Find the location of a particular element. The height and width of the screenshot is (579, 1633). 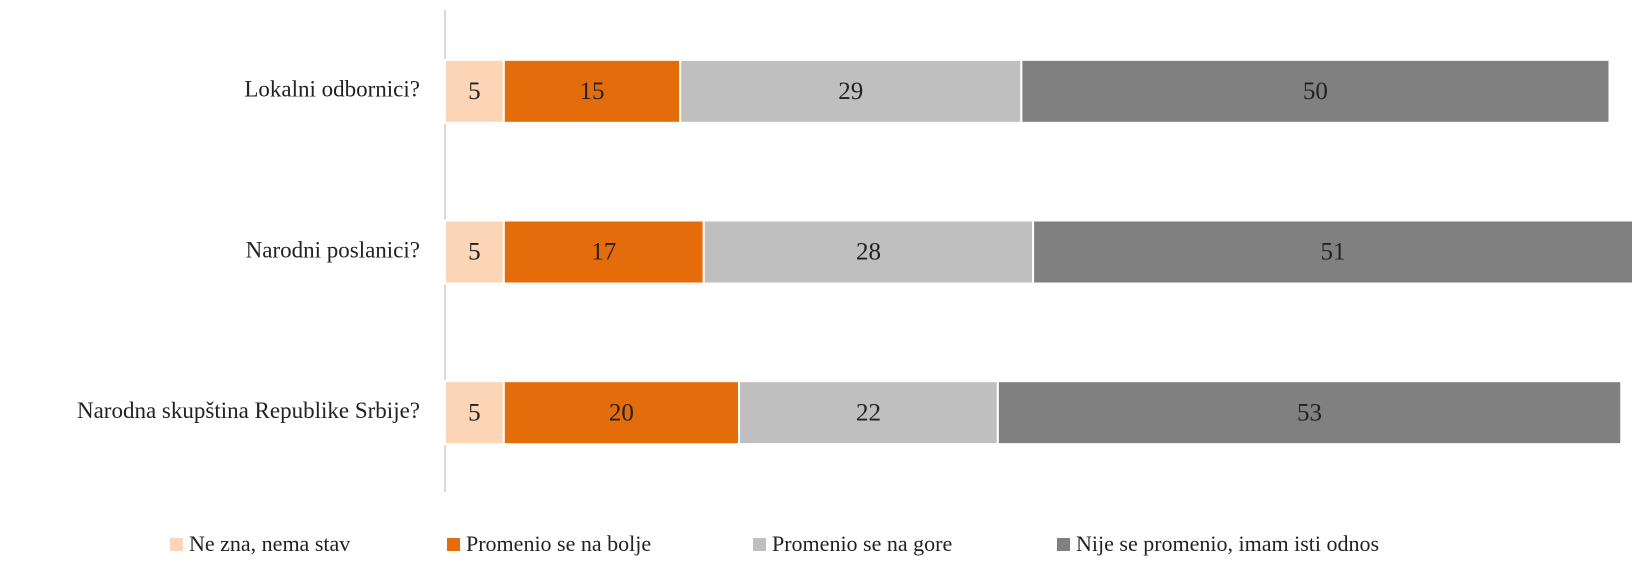

data-label: 50 is located at coordinates (1315, 91).